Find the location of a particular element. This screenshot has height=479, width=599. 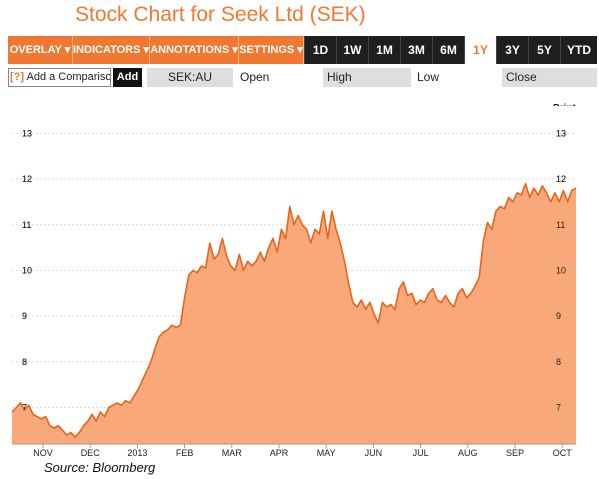

settings-menu-button: SETTINGS ▾ is located at coordinates (271, 50).